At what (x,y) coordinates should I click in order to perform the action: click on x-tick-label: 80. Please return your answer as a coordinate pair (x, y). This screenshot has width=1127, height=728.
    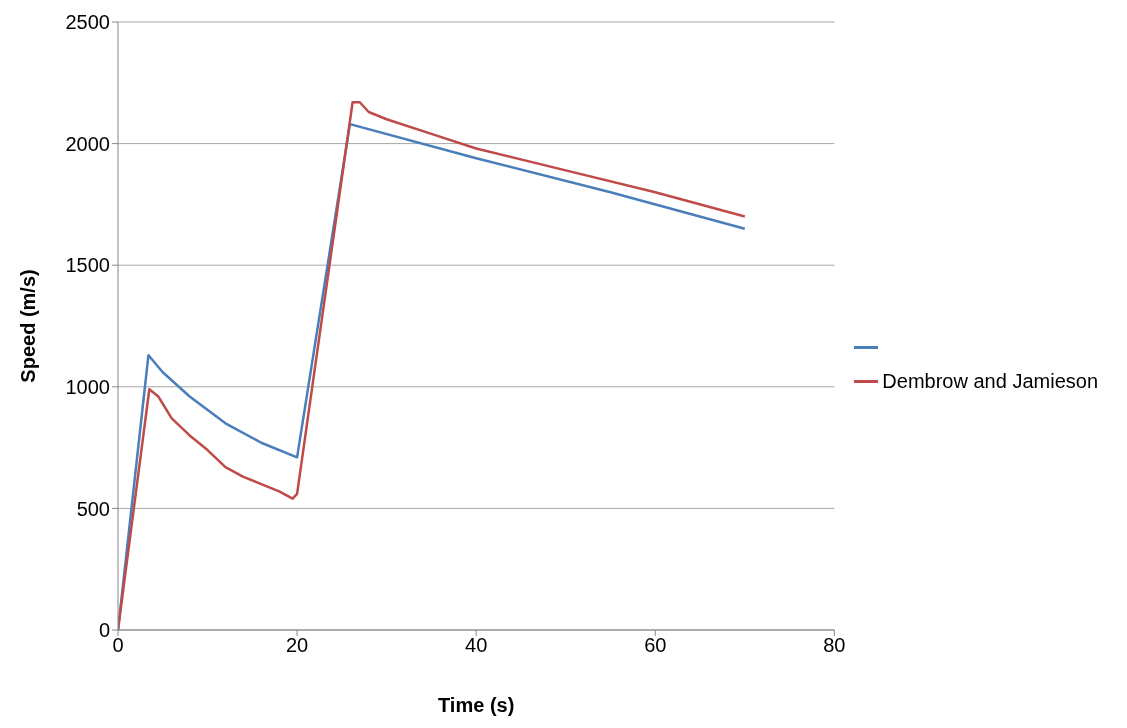
    Looking at the image, I should click on (834, 645).